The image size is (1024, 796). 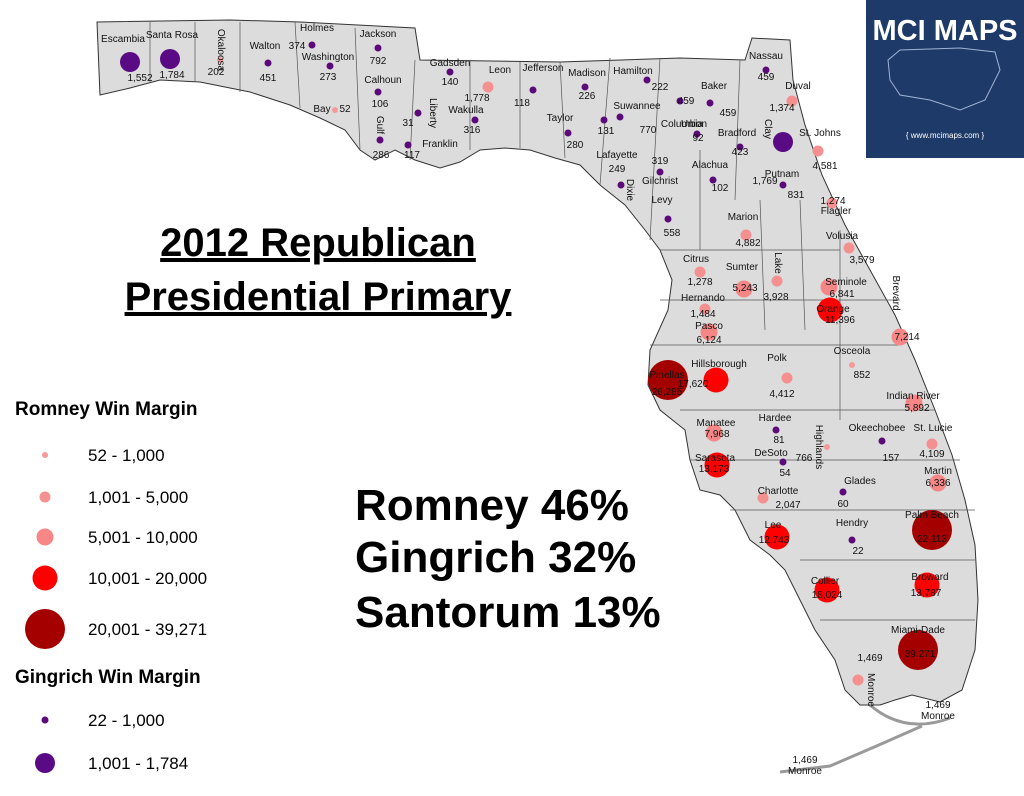 What do you see at coordinates (666, 375) in the screenshot?
I see `county-name: Pinellas` at bounding box center [666, 375].